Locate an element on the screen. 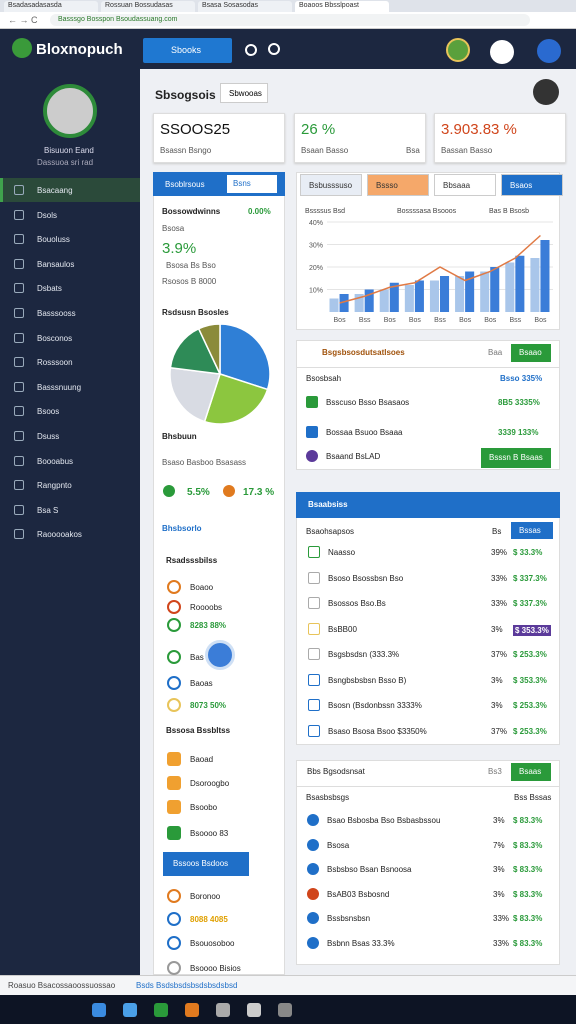 The image size is (576, 1024). kpi-value: SSOOS25 is located at coordinates (195, 129).